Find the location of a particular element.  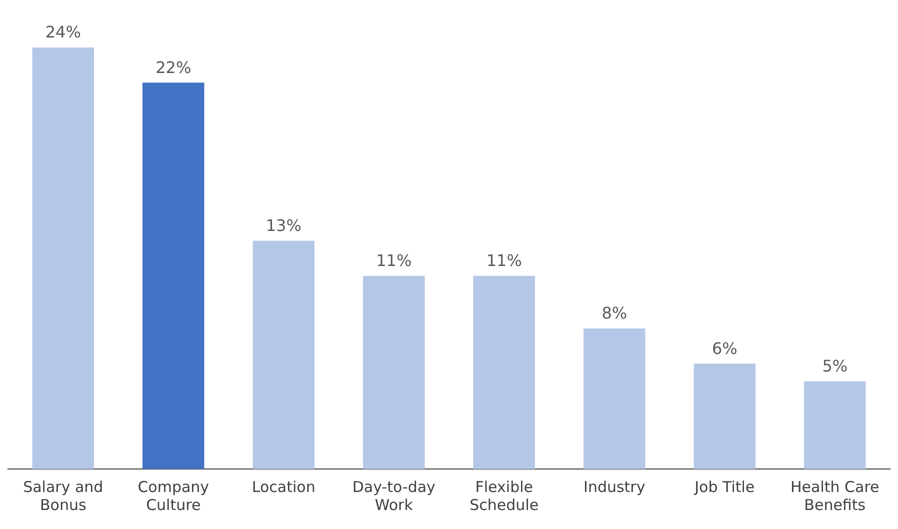

x-tick-label: Health Care Benefits is located at coordinates (835, 496).